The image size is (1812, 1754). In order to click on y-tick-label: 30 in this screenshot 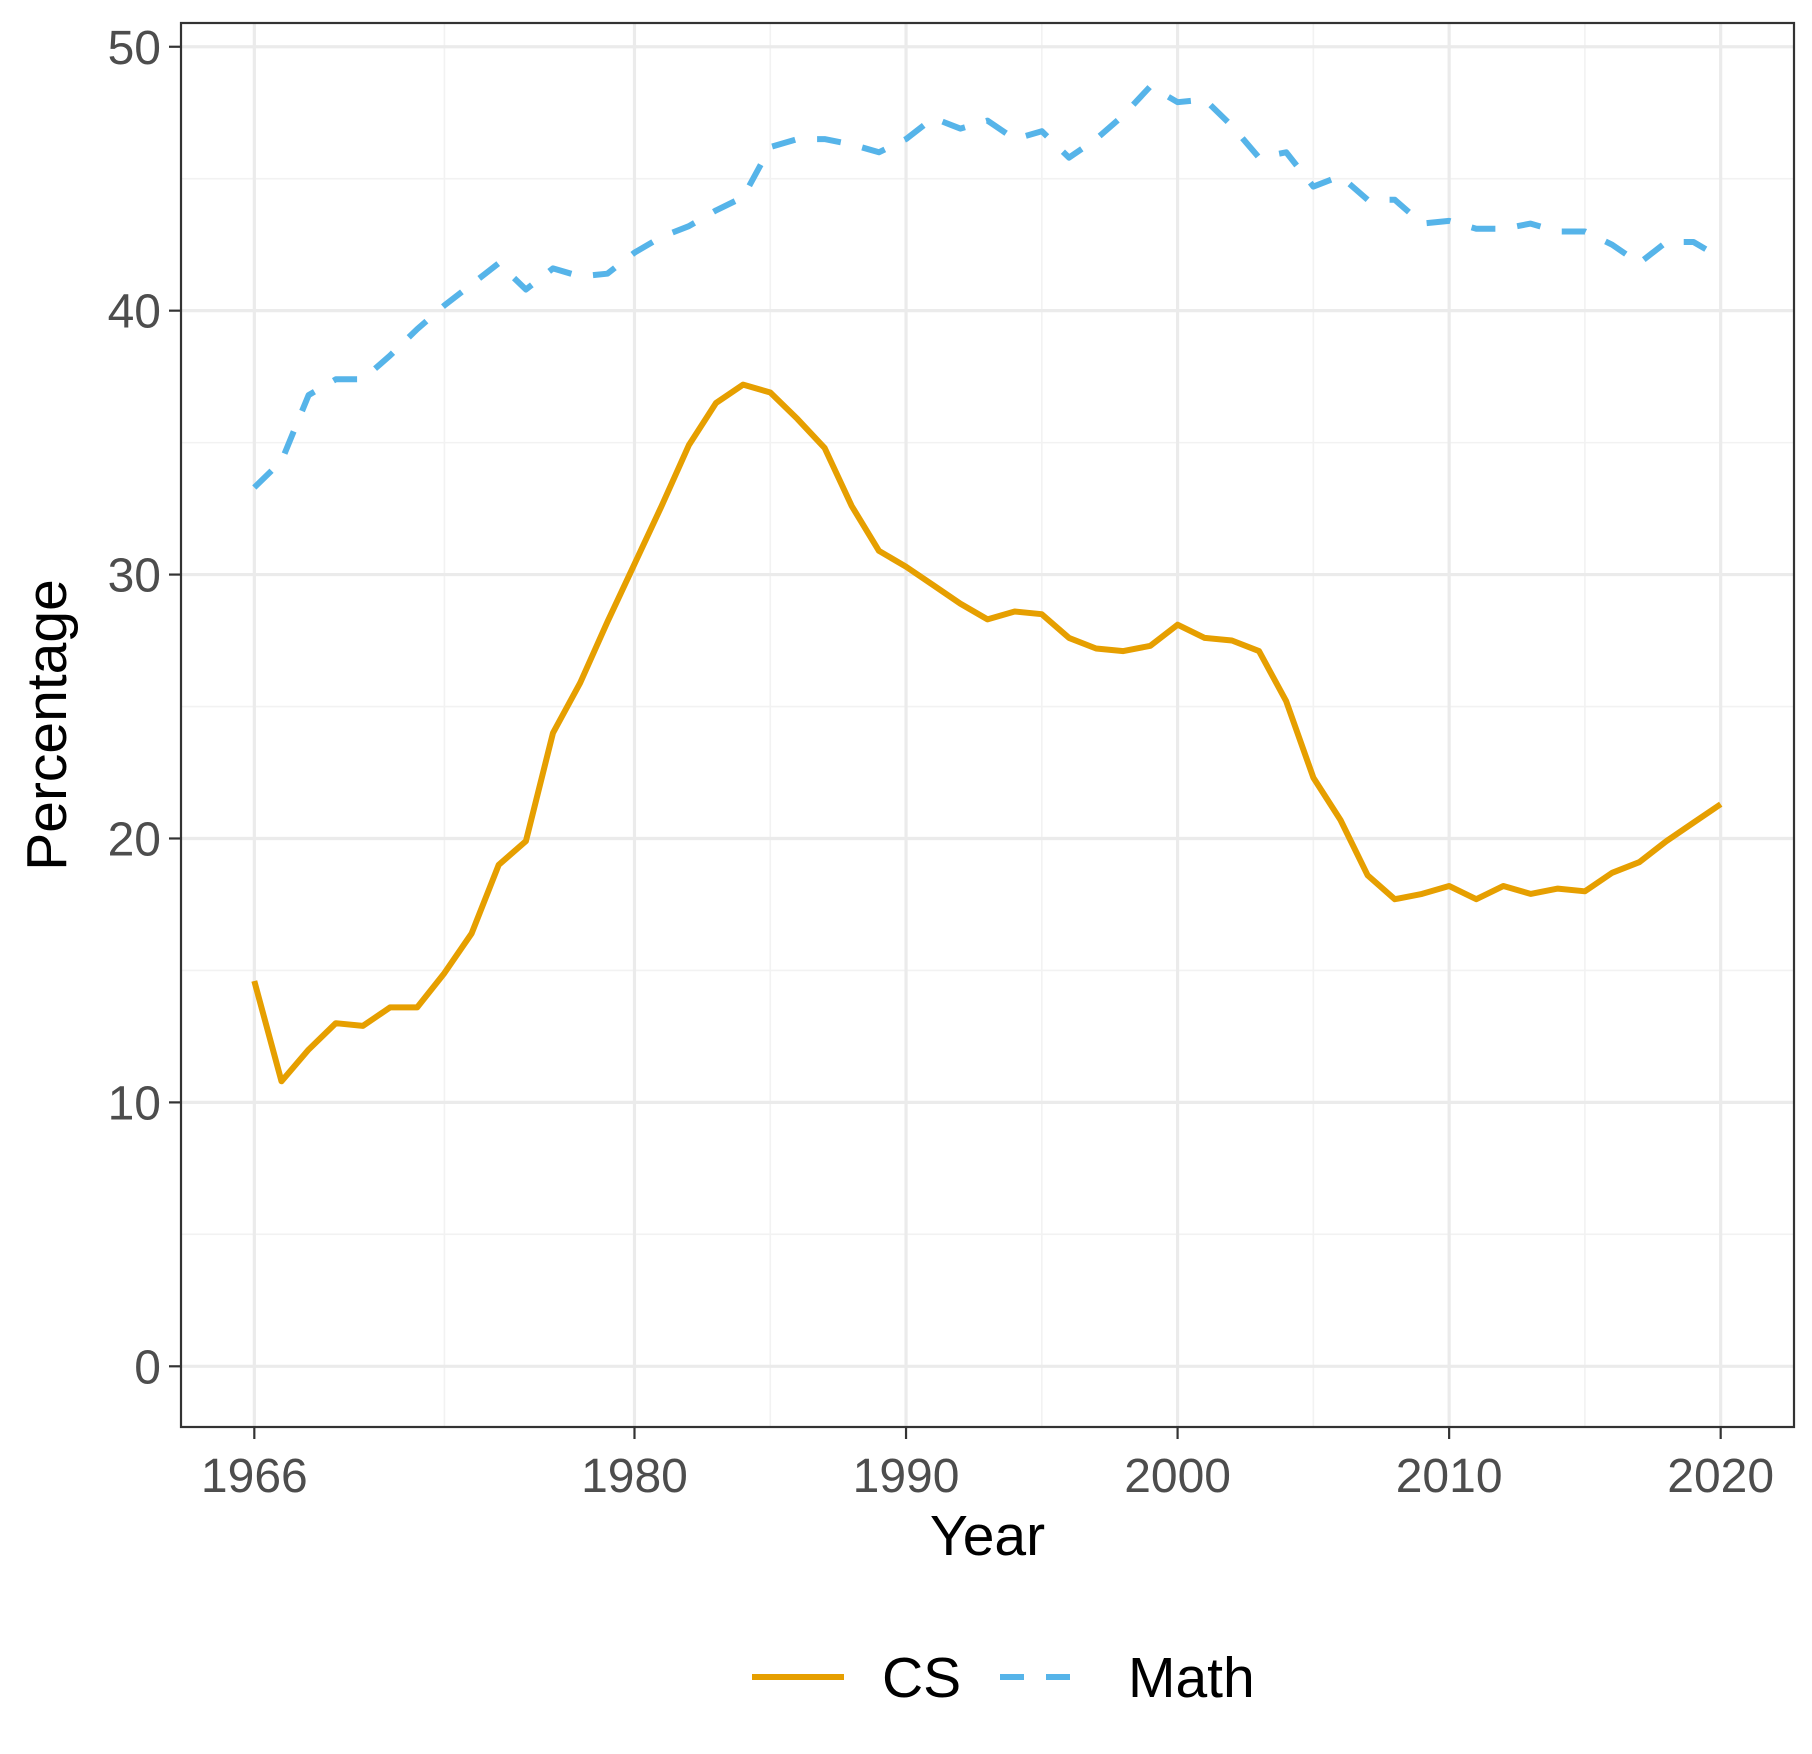, I will do `click(134, 576)`.